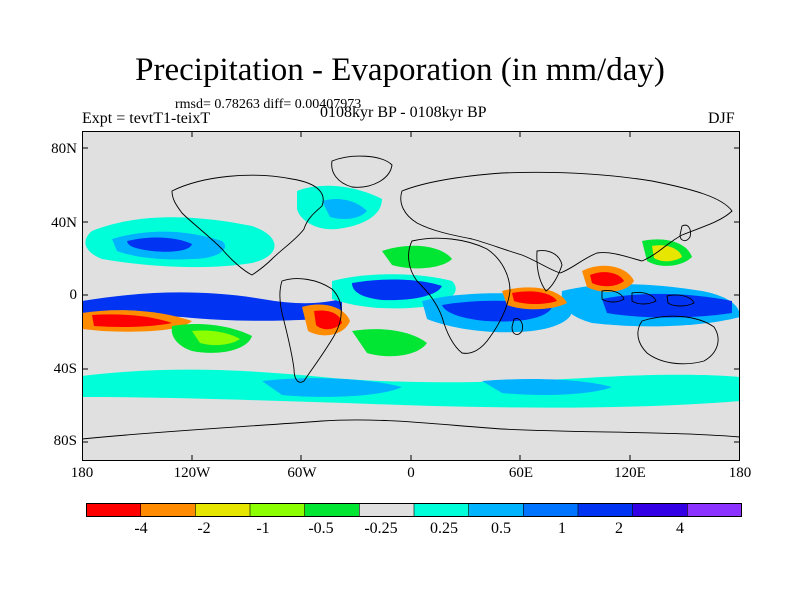 The height and width of the screenshot is (600, 800). What do you see at coordinates (65, 369) in the screenshot?
I see `y-tick-label: 40S` at bounding box center [65, 369].